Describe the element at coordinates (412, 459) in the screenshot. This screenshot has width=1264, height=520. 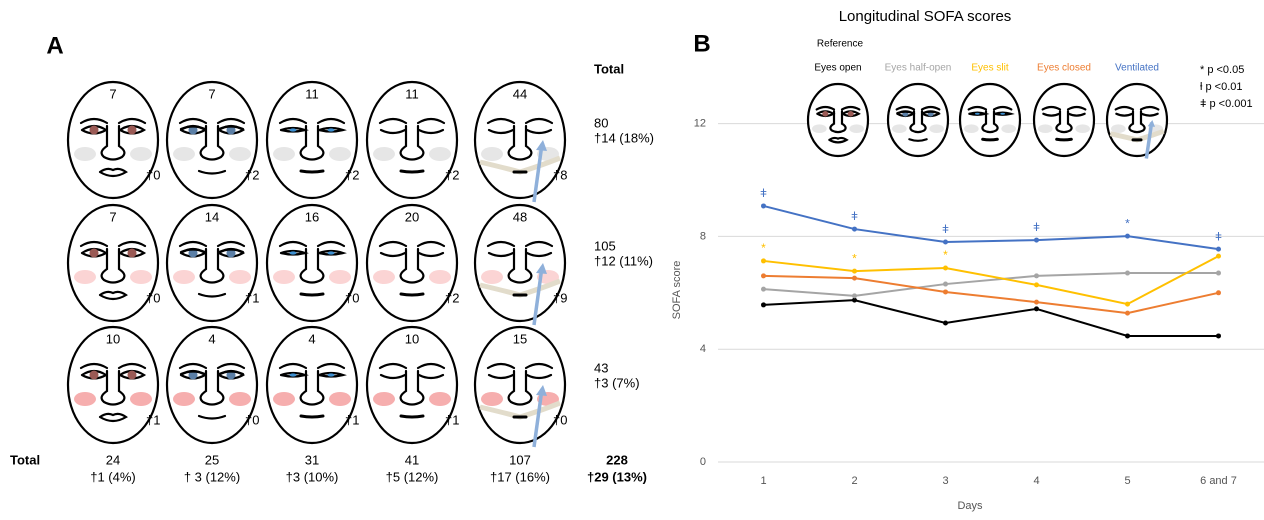
I see `column-total: 41` at that location.